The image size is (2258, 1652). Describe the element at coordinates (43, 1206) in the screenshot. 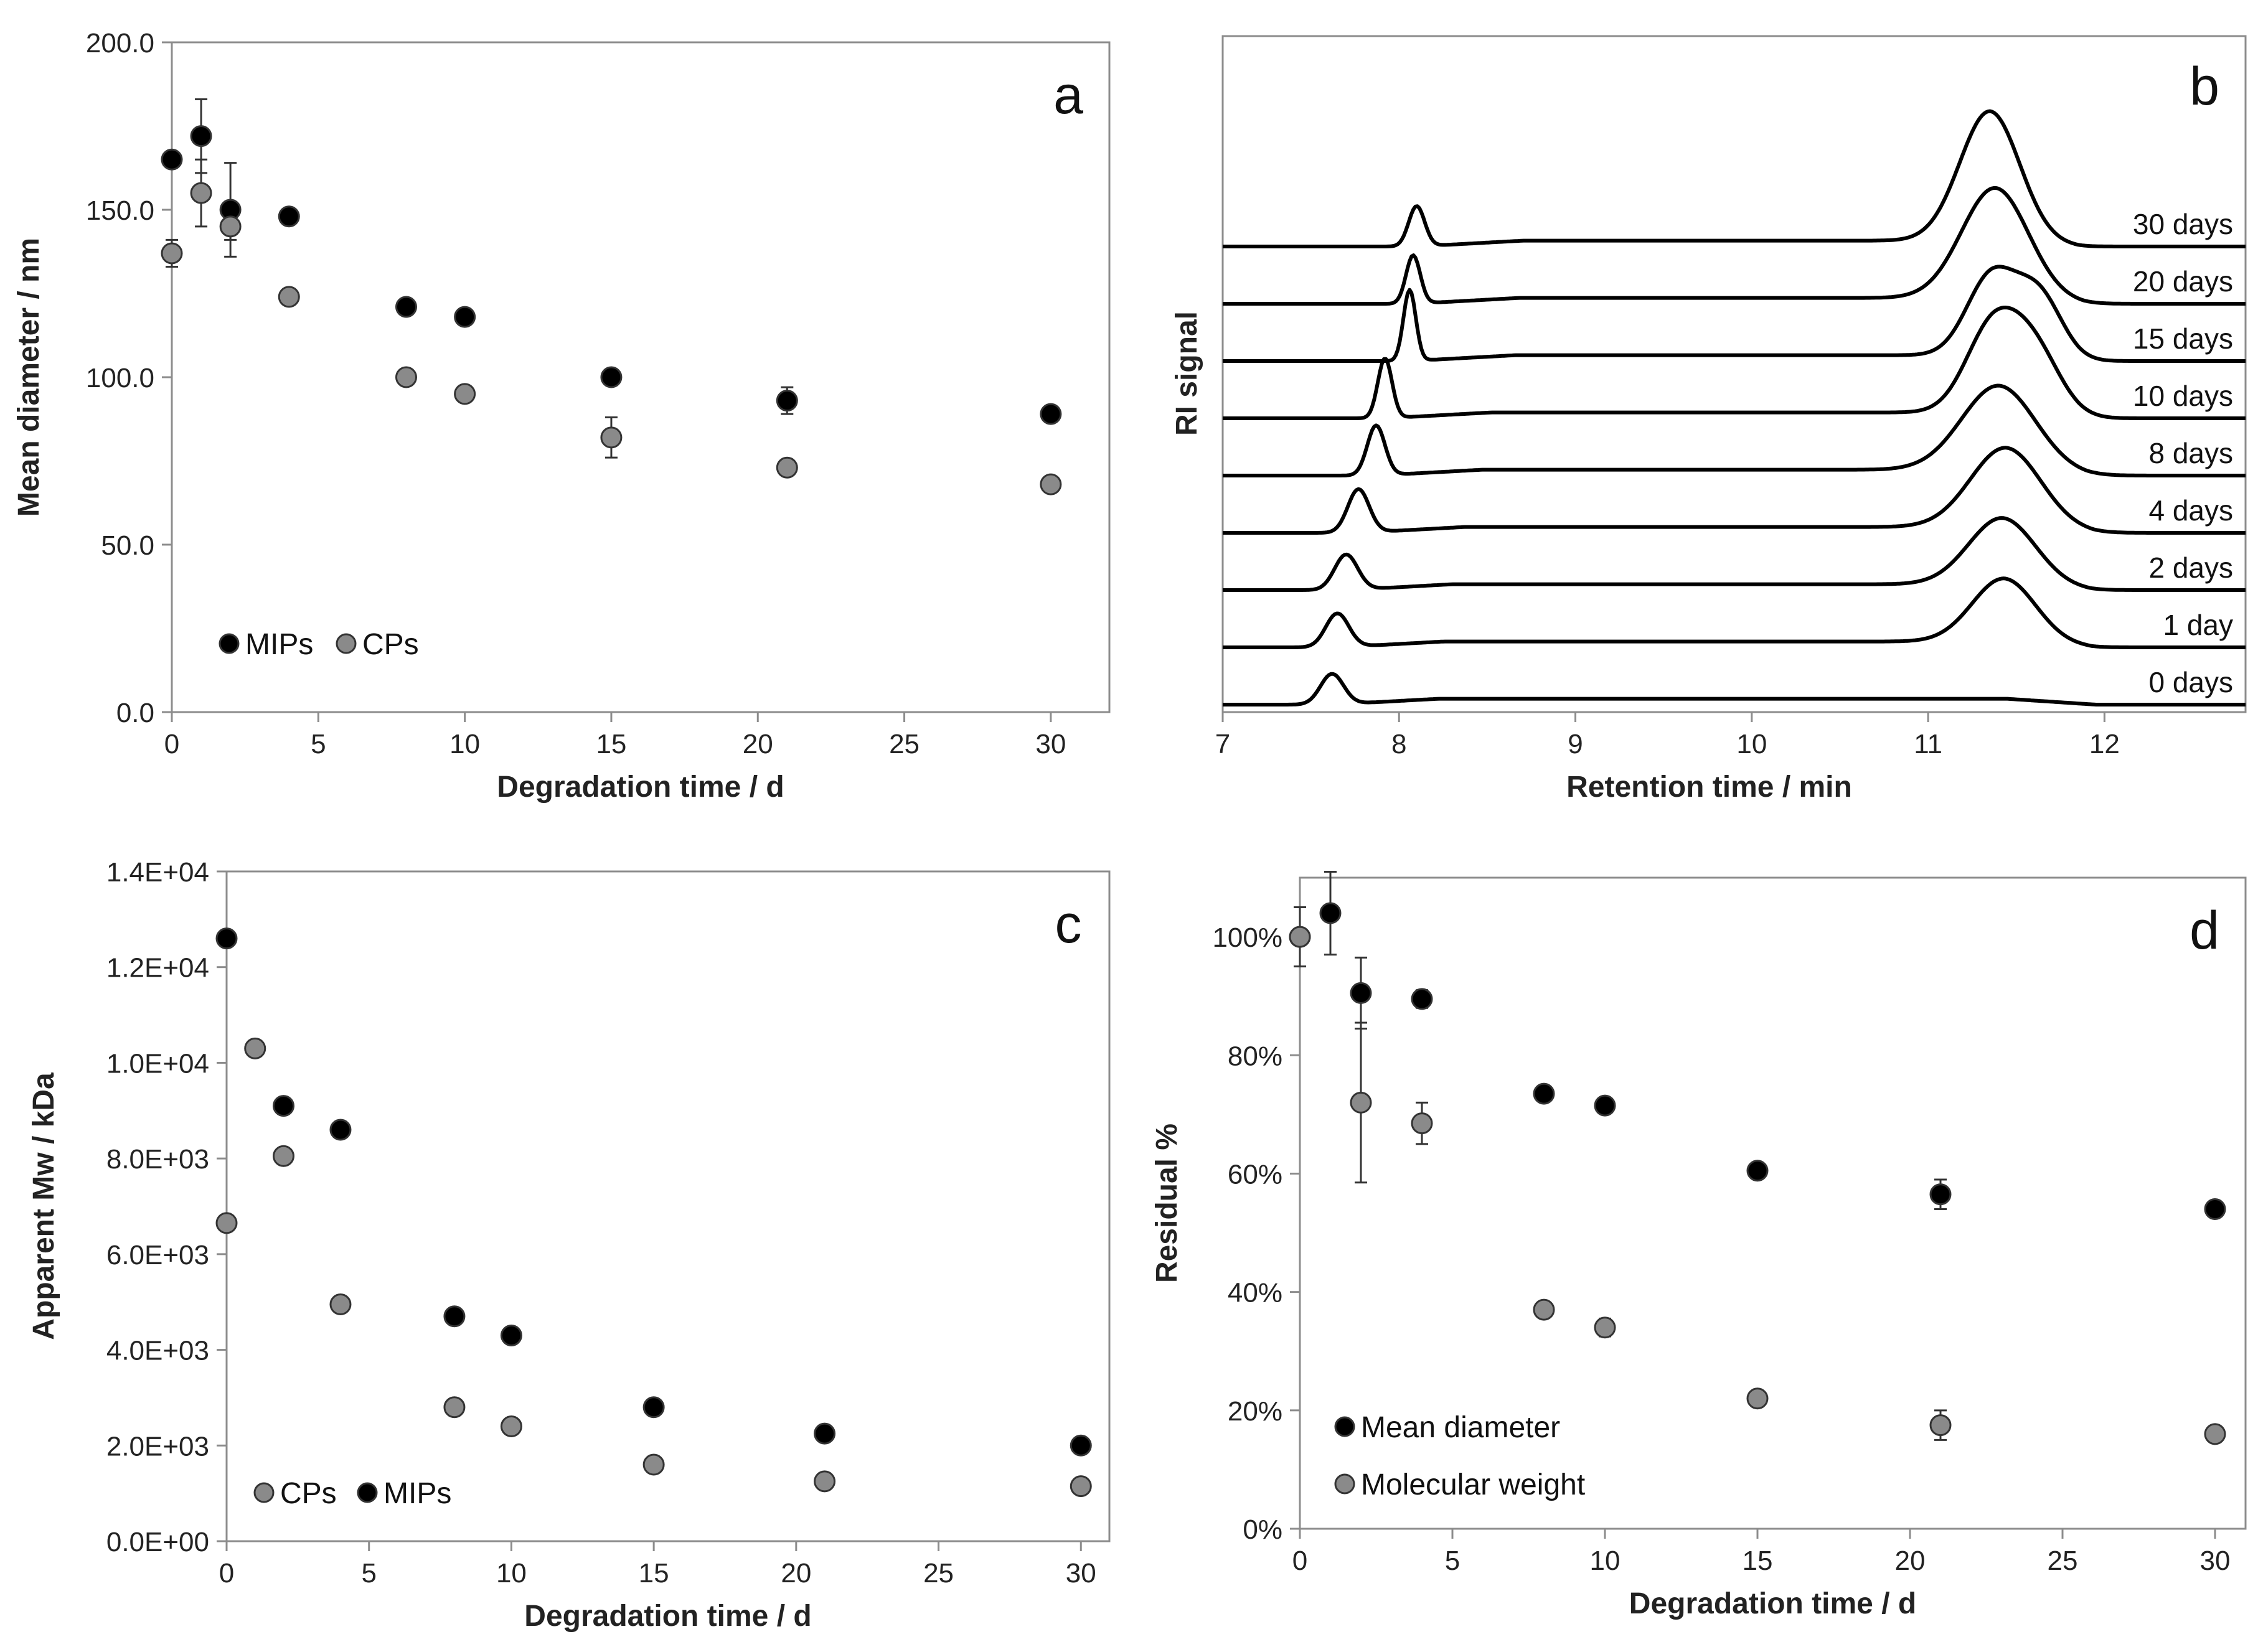

I see `y-axis-title: Apparent Mw / kDa` at that location.